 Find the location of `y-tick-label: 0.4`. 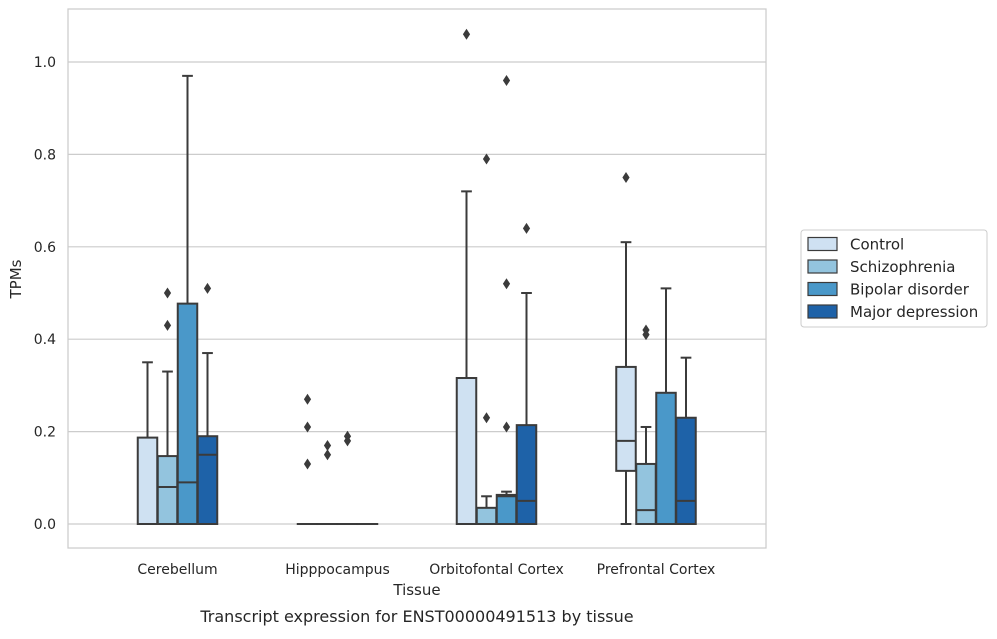

y-tick-label: 0.4 is located at coordinates (45, 340).